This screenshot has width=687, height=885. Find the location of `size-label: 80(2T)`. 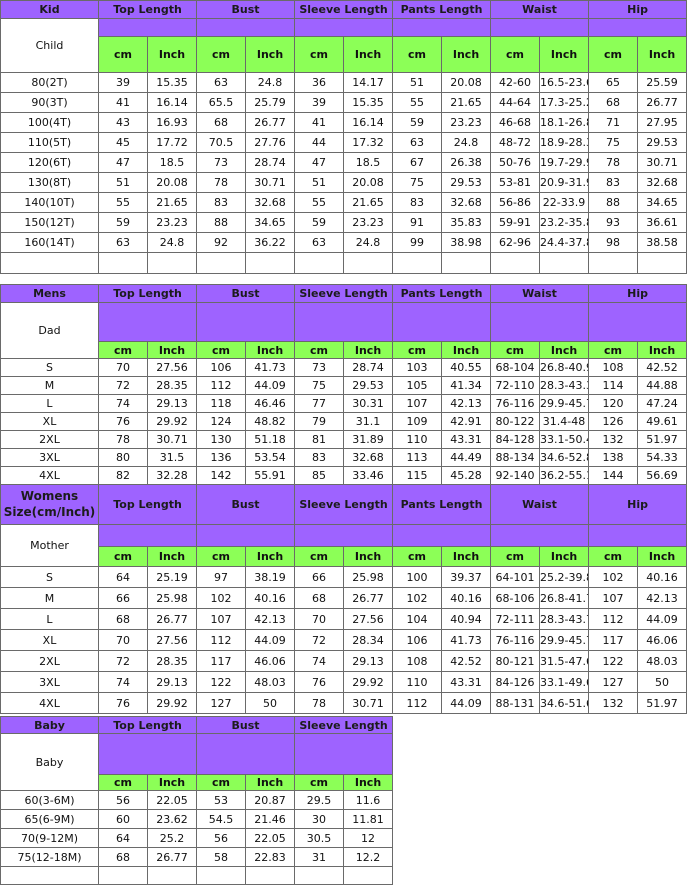

size-label: 80(2T) is located at coordinates (49, 82).